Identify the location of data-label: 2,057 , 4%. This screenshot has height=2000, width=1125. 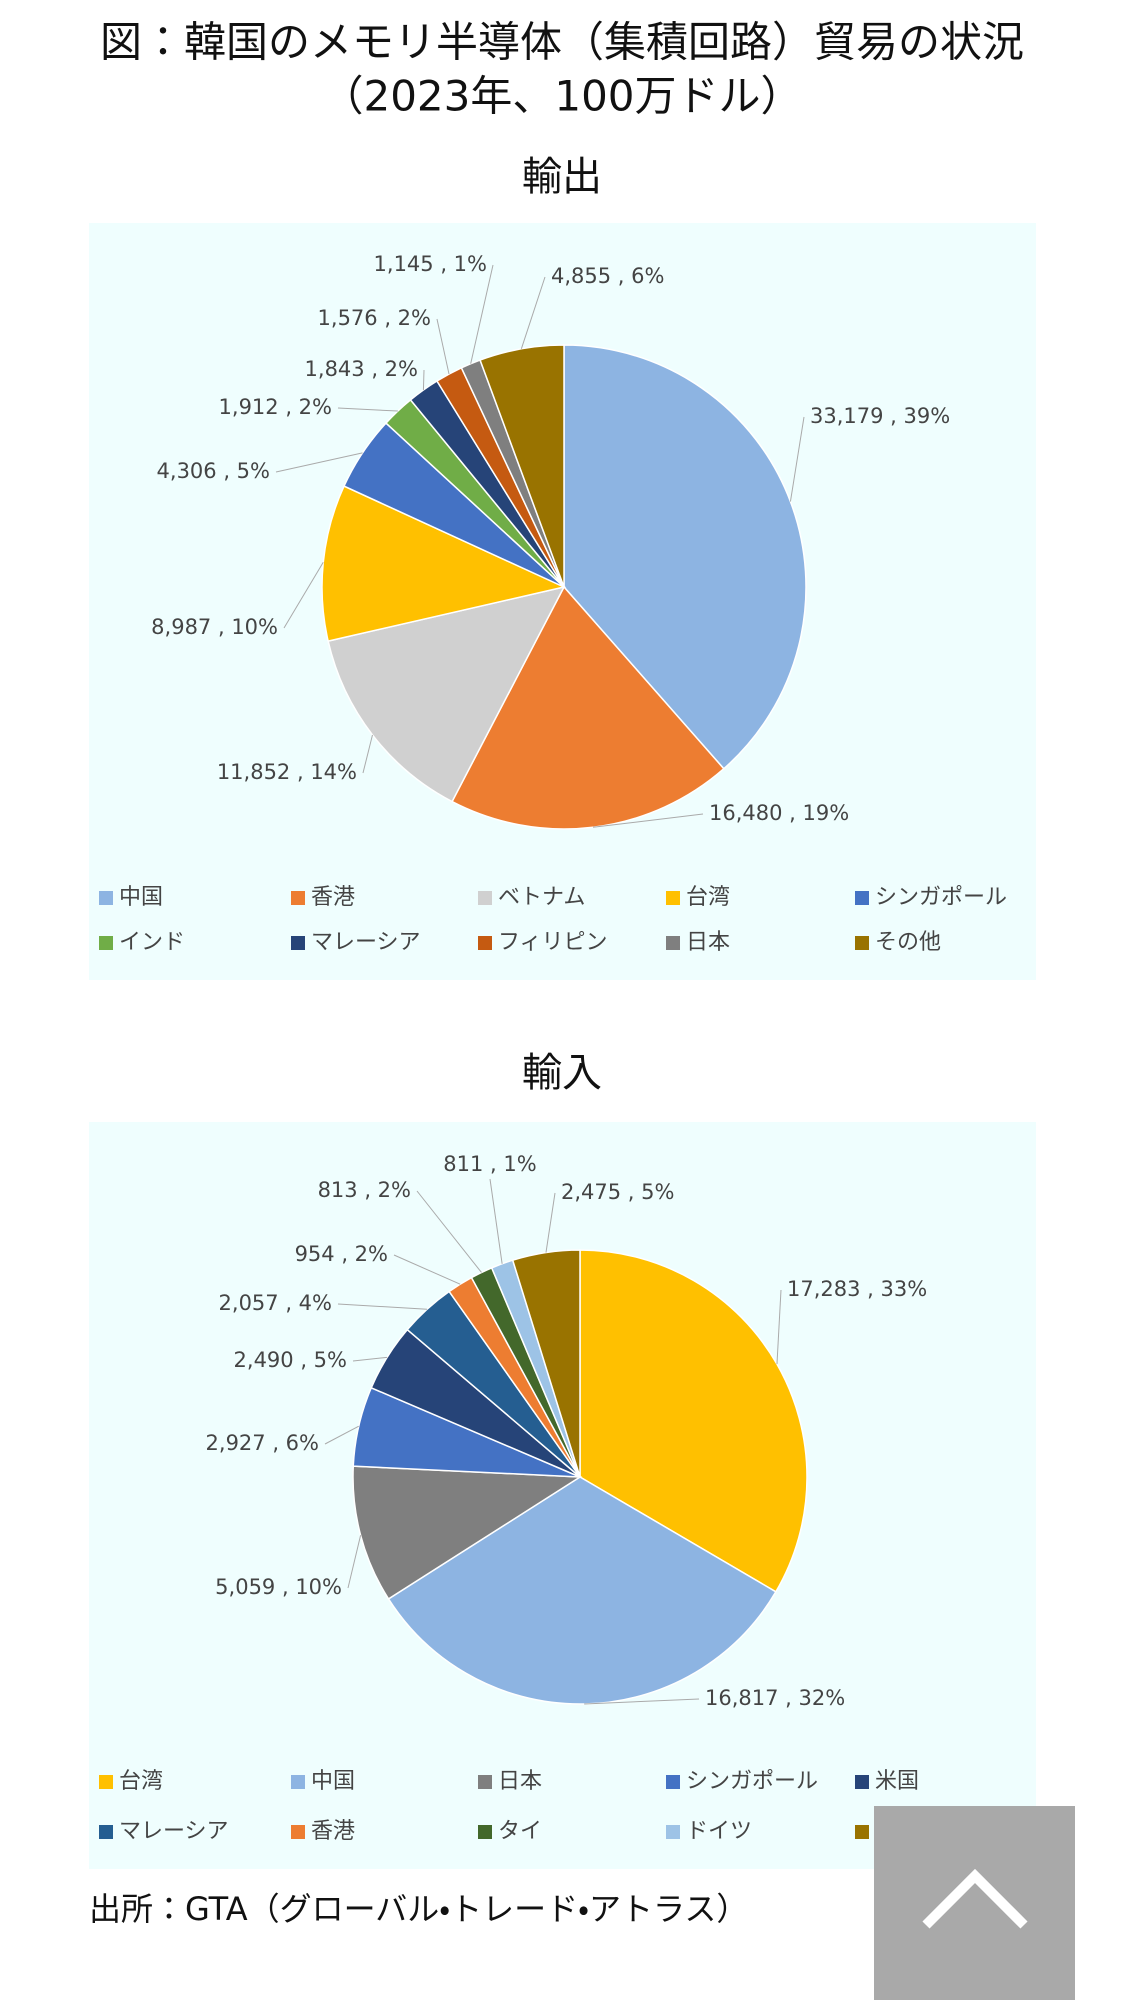
(275, 1303).